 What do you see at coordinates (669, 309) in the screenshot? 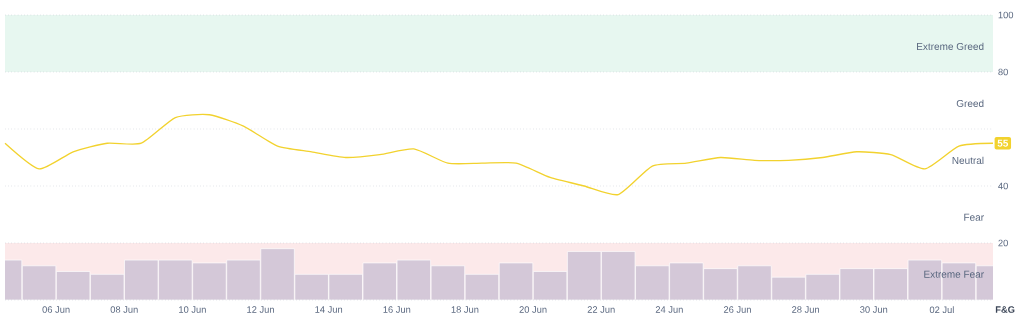
I see `x-tick-label: 24 Jun` at bounding box center [669, 309].